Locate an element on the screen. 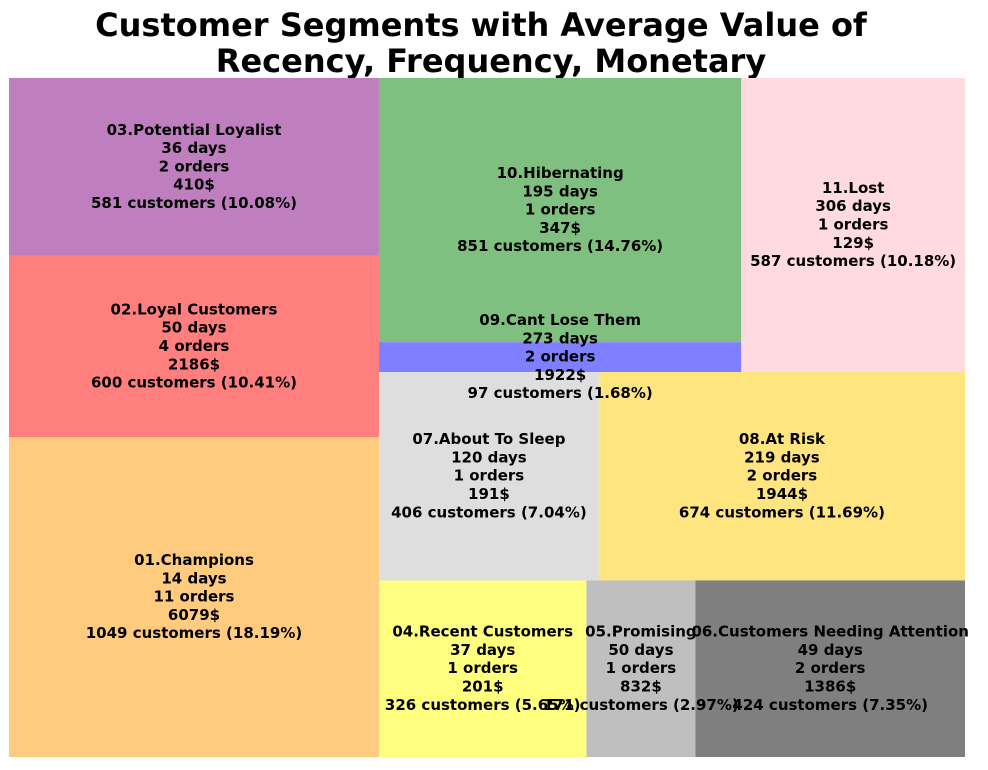 Image resolution: width=988 pixels, height=770 pixels. segment-label-3: 01.Champions is located at coordinates (194, 560).